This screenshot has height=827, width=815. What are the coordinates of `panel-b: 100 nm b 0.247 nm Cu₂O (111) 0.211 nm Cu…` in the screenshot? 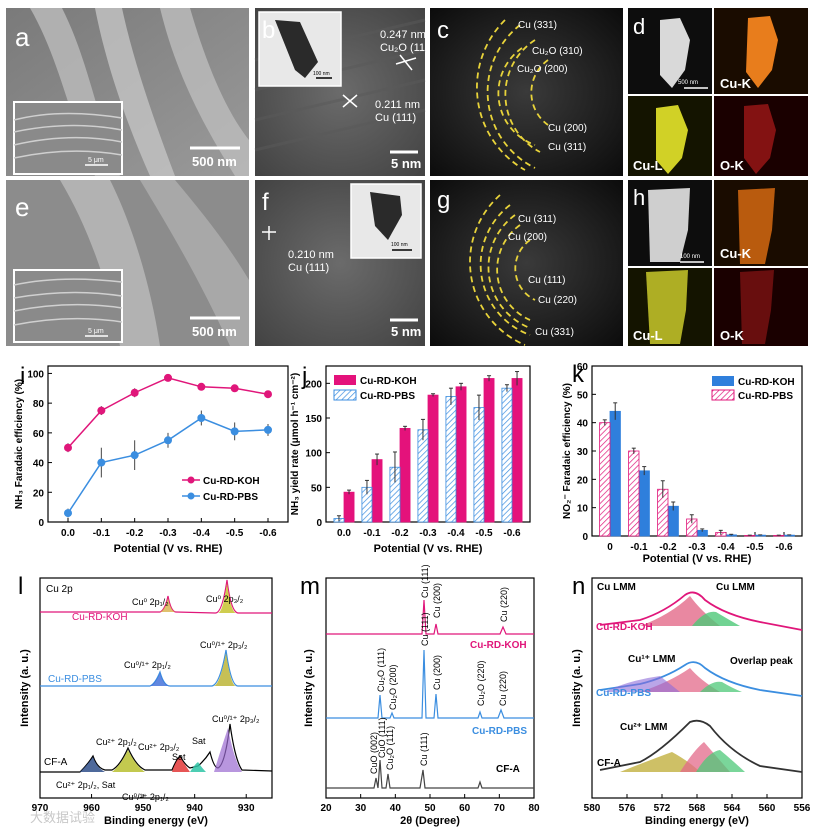 It's located at (344, 92).